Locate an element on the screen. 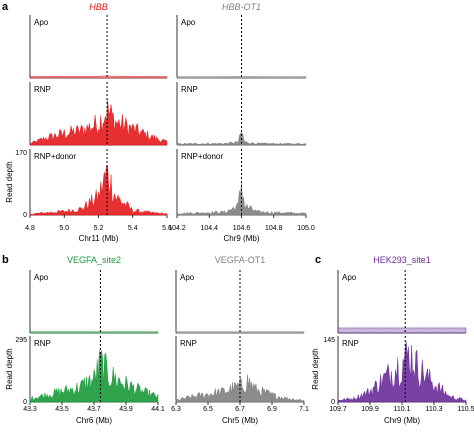 The width and height of the screenshot is (474, 436). x-tick-label: 7.1 is located at coordinates (304, 409).